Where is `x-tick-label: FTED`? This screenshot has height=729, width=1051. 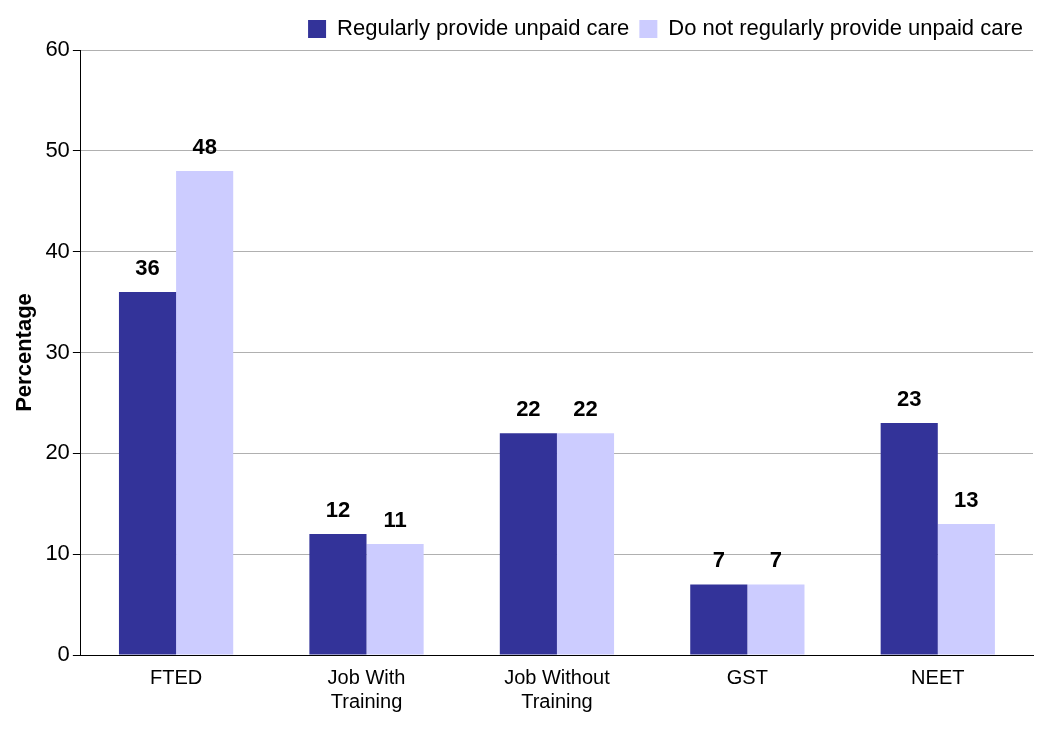
x-tick-label: FTED is located at coordinates (176, 676).